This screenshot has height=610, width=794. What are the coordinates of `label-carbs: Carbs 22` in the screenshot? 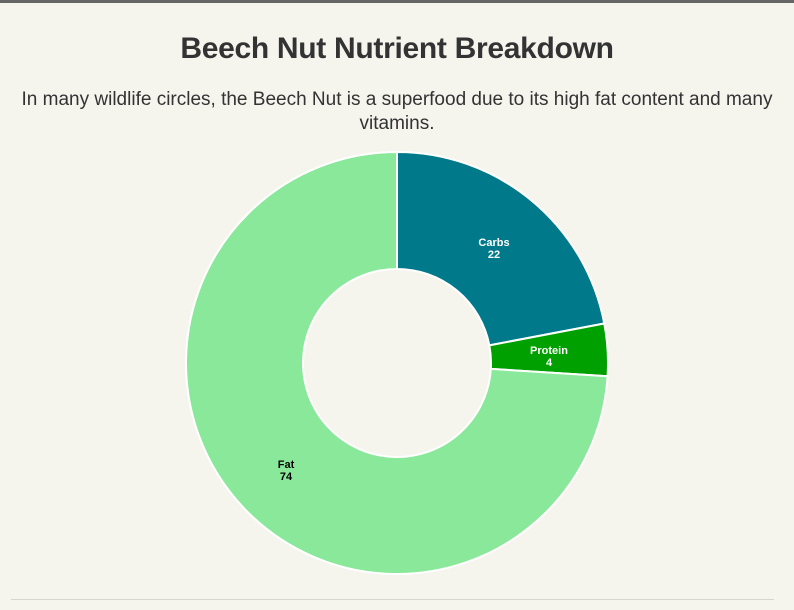 It's located at (493, 249).